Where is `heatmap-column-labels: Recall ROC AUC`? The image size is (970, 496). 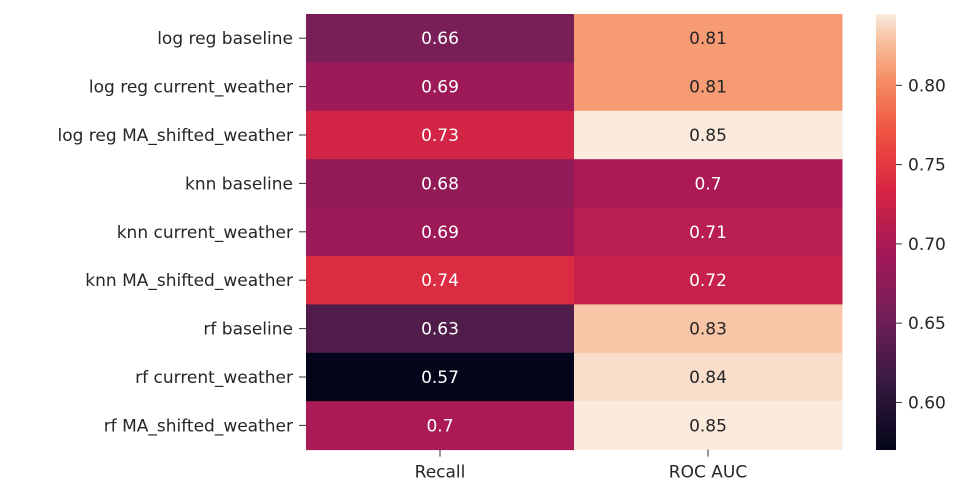 heatmap-column-labels: Recall ROC AUC is located at coordinates (581, 466).